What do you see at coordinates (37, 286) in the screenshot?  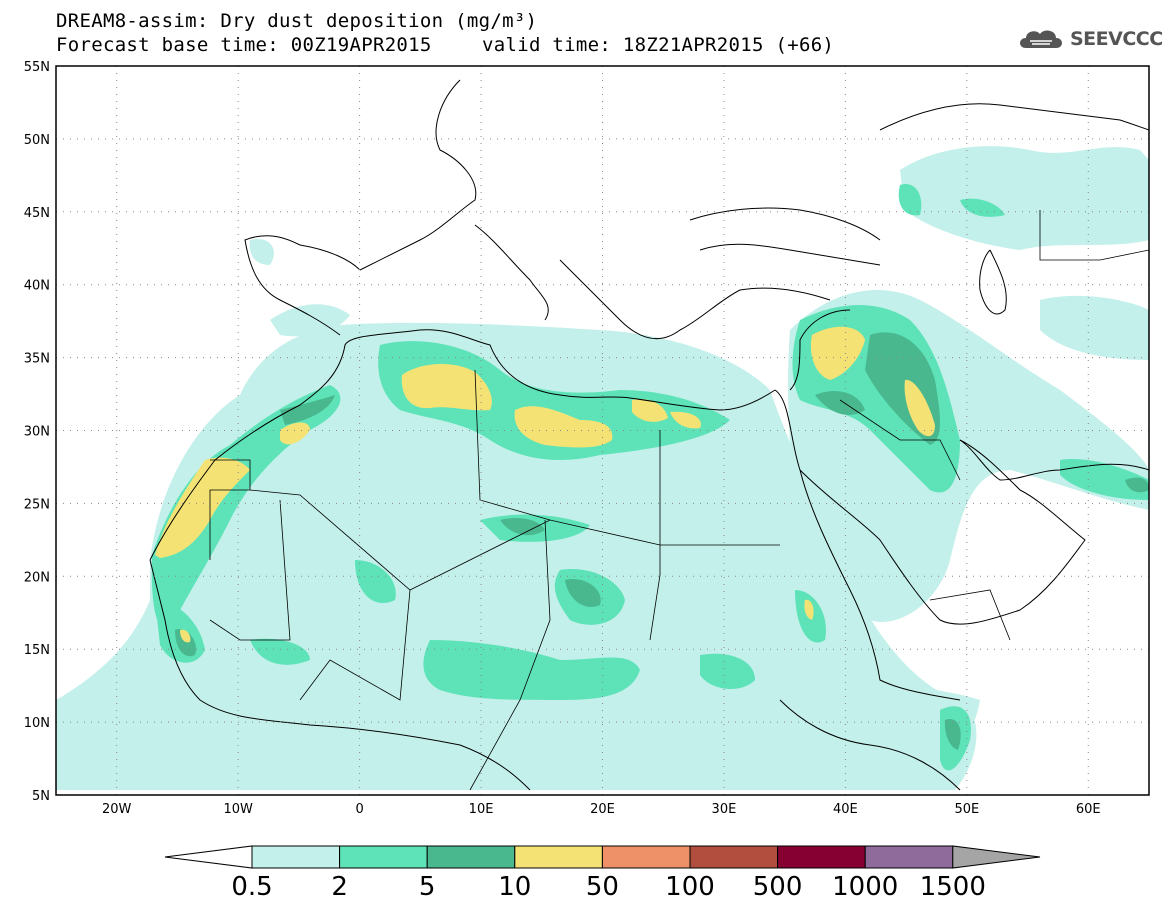 I see `latitude-label: 40N` at bounding box center [37, 286].